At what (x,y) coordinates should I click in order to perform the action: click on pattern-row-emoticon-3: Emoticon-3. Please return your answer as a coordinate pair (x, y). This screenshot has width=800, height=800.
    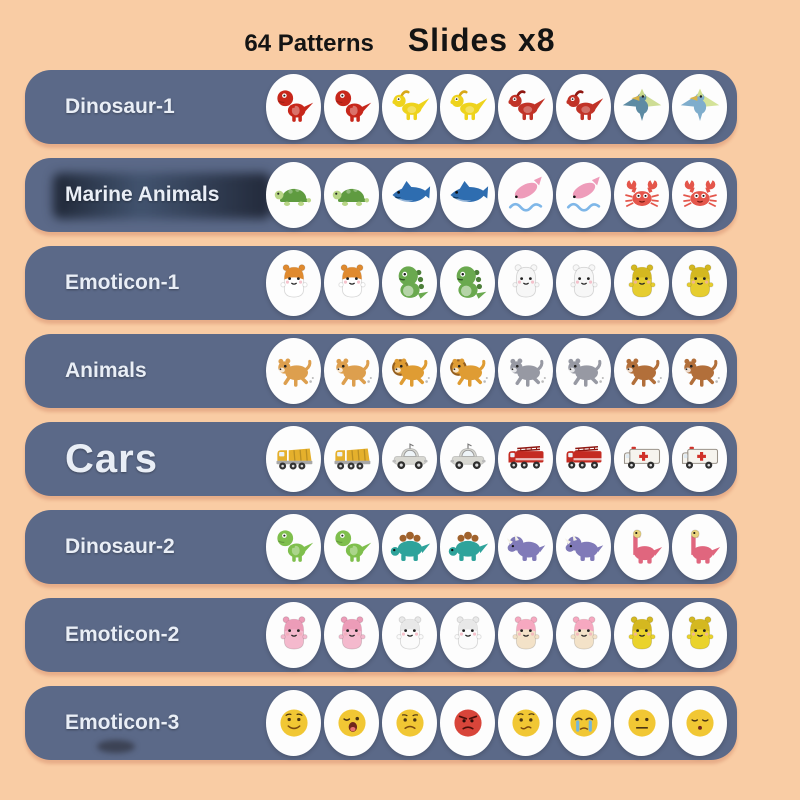
    Looking at the image, I should click on (381, 723).